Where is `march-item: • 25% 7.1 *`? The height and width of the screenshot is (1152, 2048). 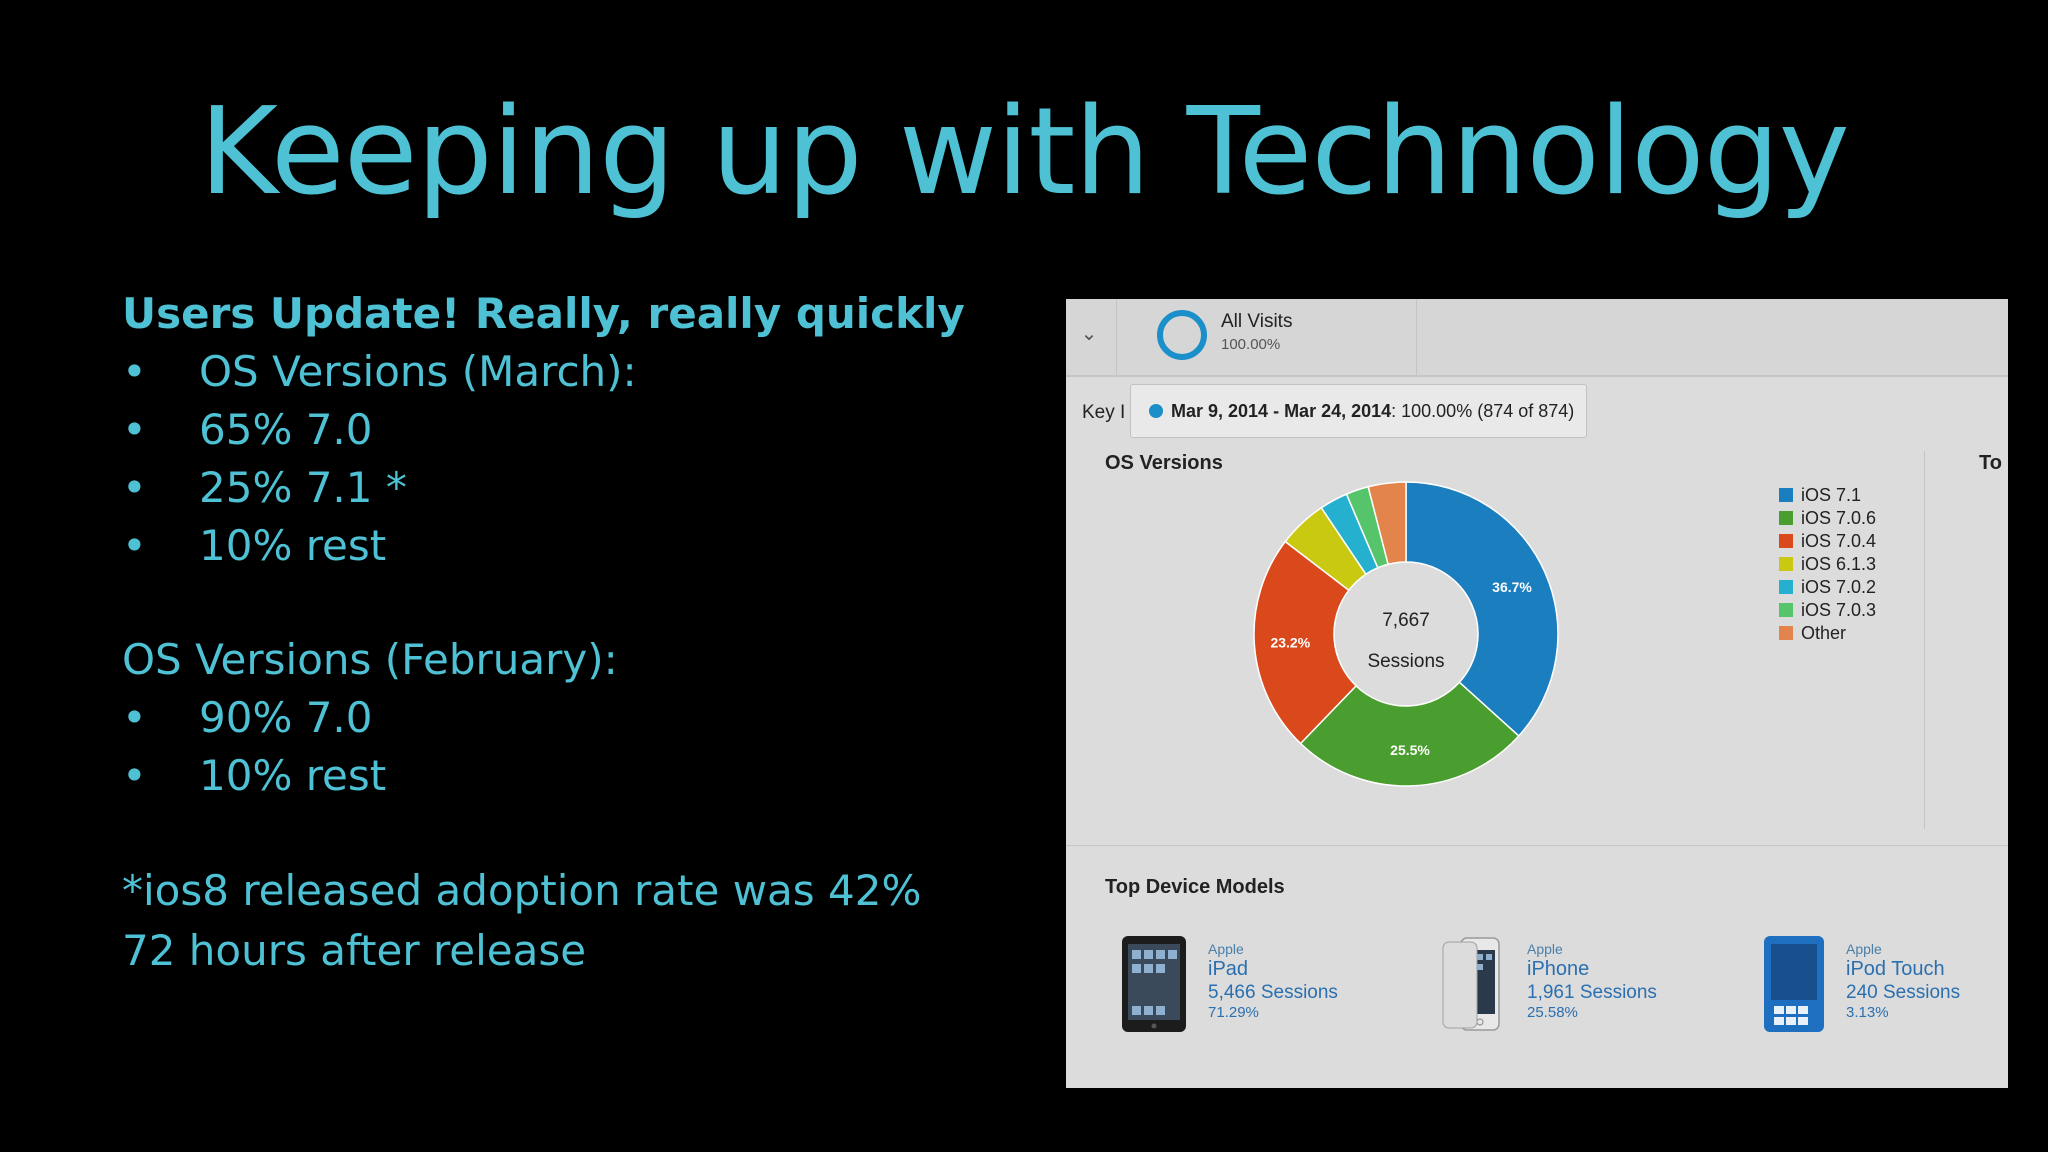
march-item: • 25% 7.1 * is located at coordinates (543, 488).